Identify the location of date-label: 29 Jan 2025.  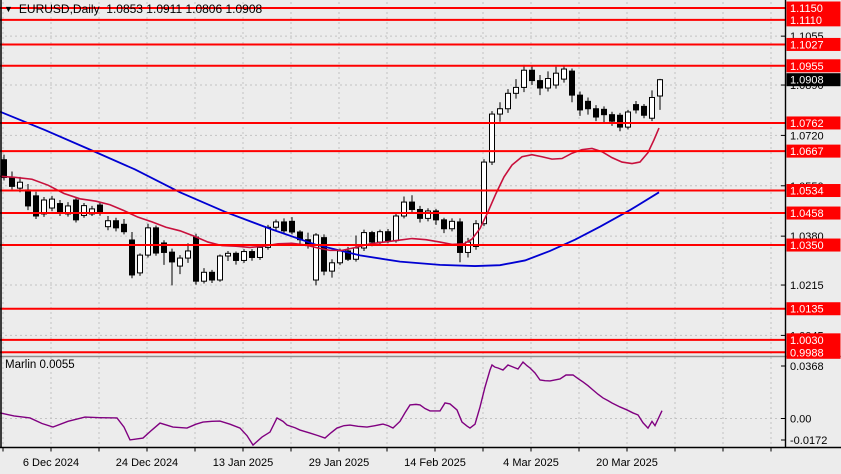
(339, 463).